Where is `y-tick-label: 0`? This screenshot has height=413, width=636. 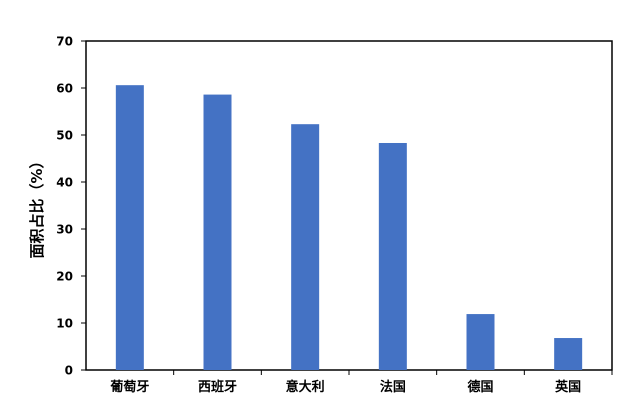 y-tick-label: 0 is located at coordinates (69, 371).